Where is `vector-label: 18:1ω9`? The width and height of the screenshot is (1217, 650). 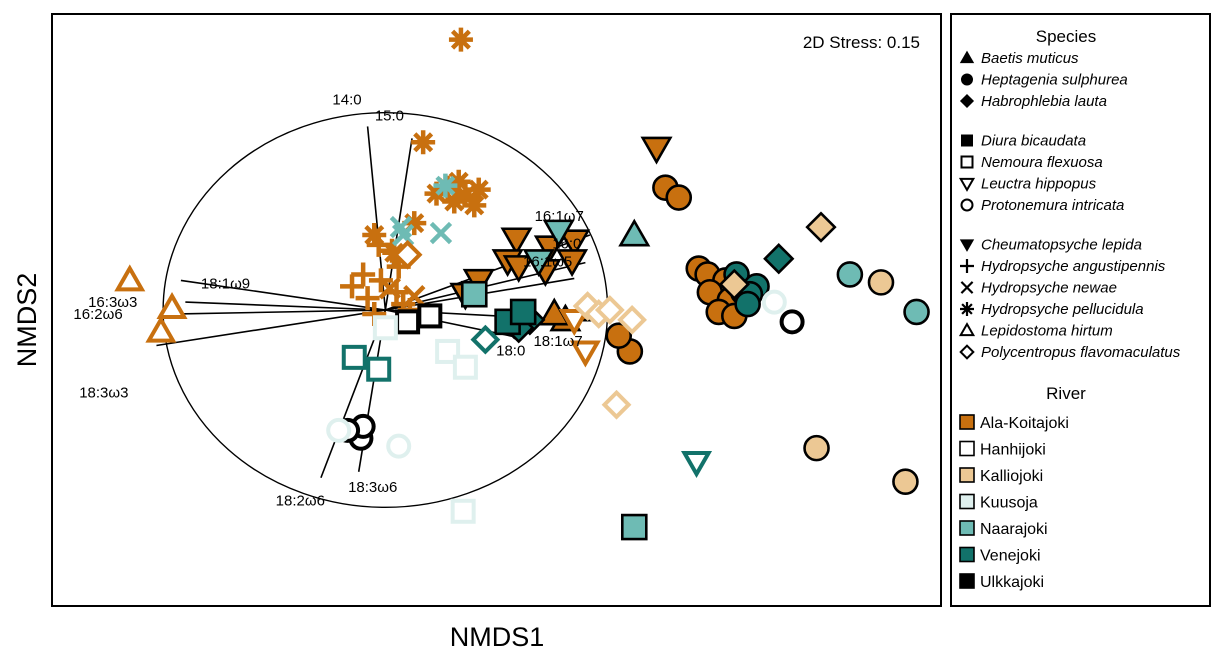
vector-label: 18:1ω9 is located at coordinates (225, 283).